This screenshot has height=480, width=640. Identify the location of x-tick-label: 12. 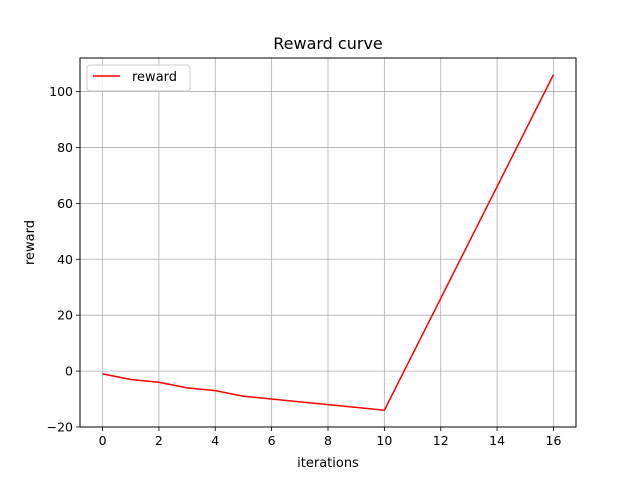
(441, 440).